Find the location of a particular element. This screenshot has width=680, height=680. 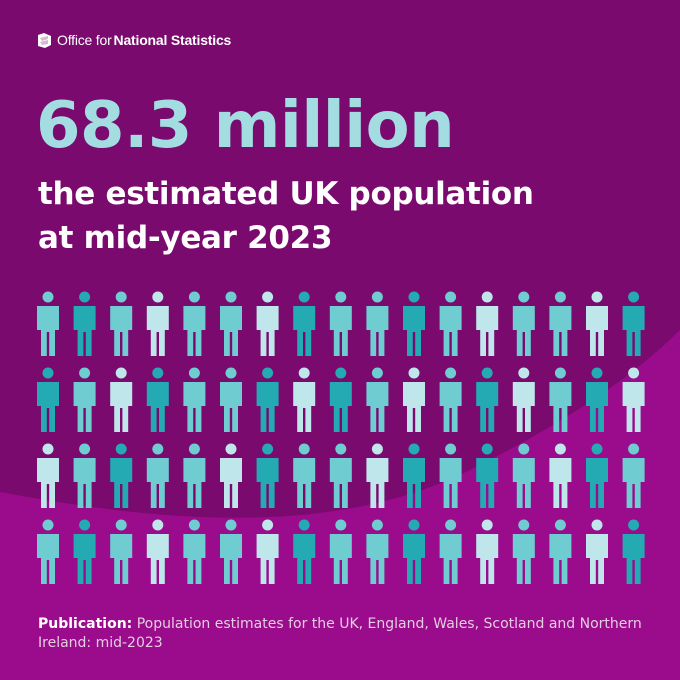

logo-text-bold: National Statistics is located at coordinates (172, 40).